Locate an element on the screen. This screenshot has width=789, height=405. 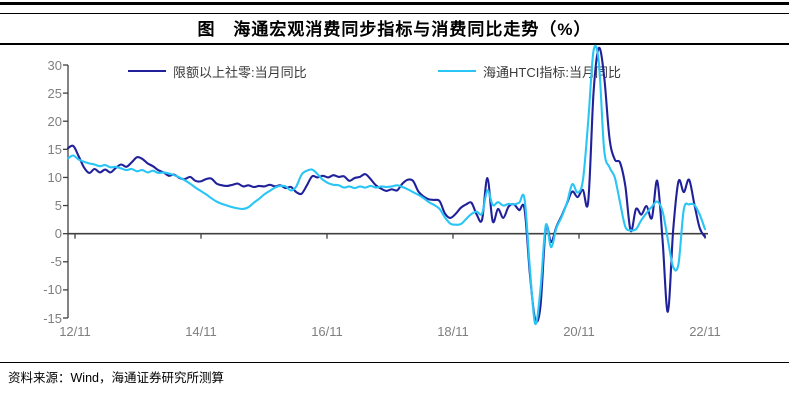
y-tick-label: 5 is located at coordinates (58, 206).